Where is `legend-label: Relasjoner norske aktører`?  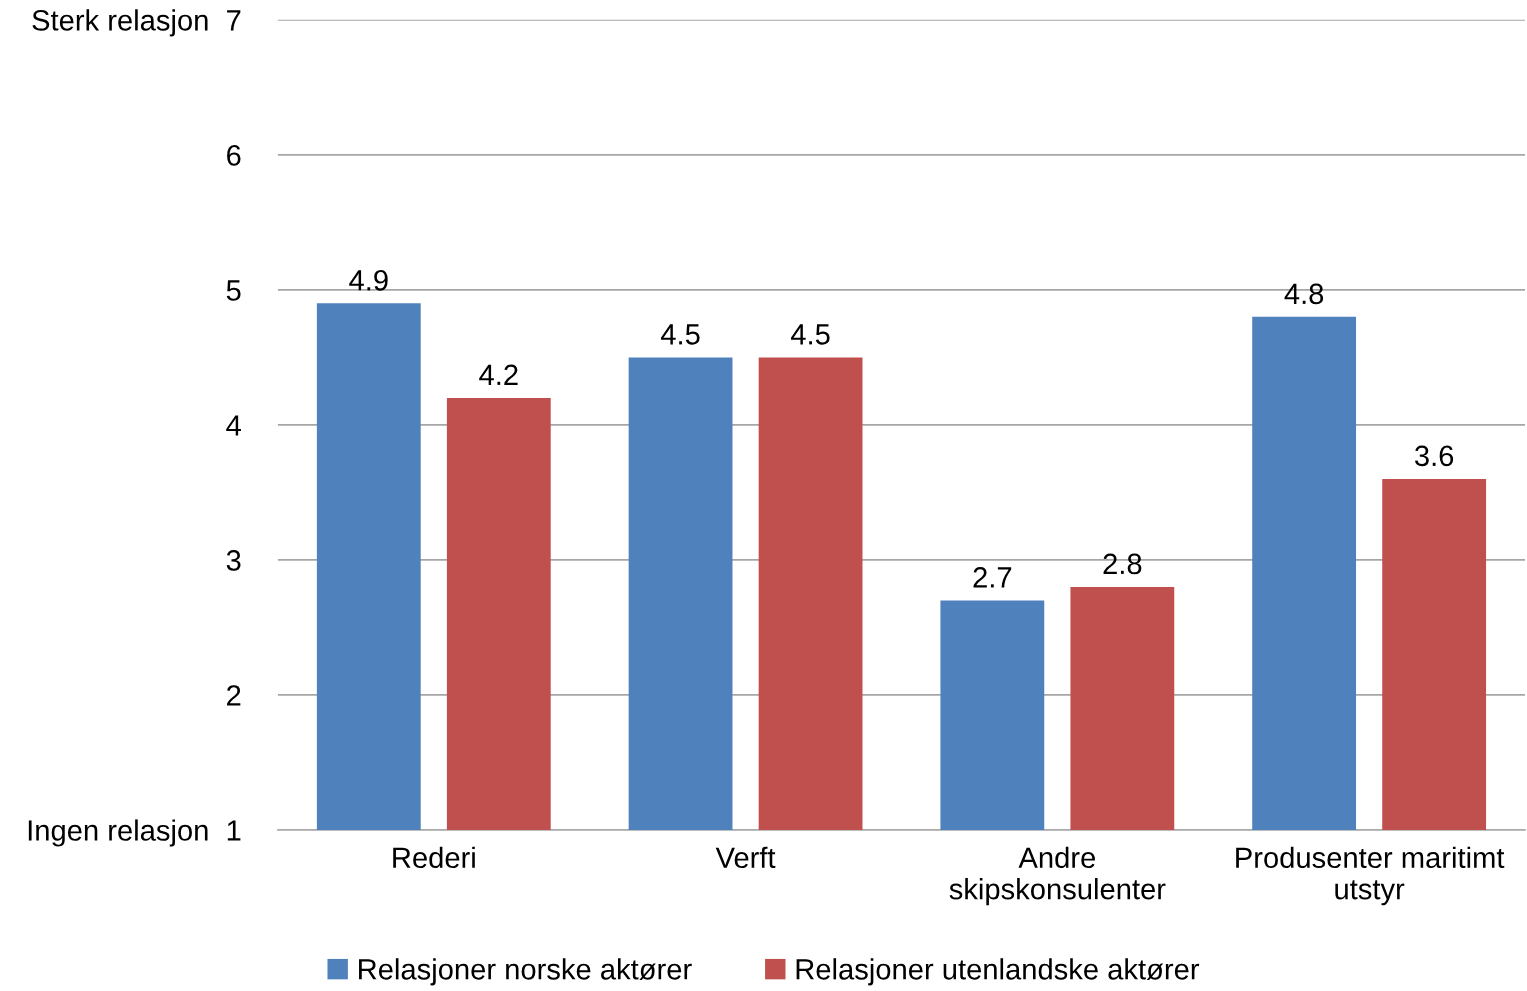 legend-label: Relasjoner norske aktører is located at coordinates (525, 972).